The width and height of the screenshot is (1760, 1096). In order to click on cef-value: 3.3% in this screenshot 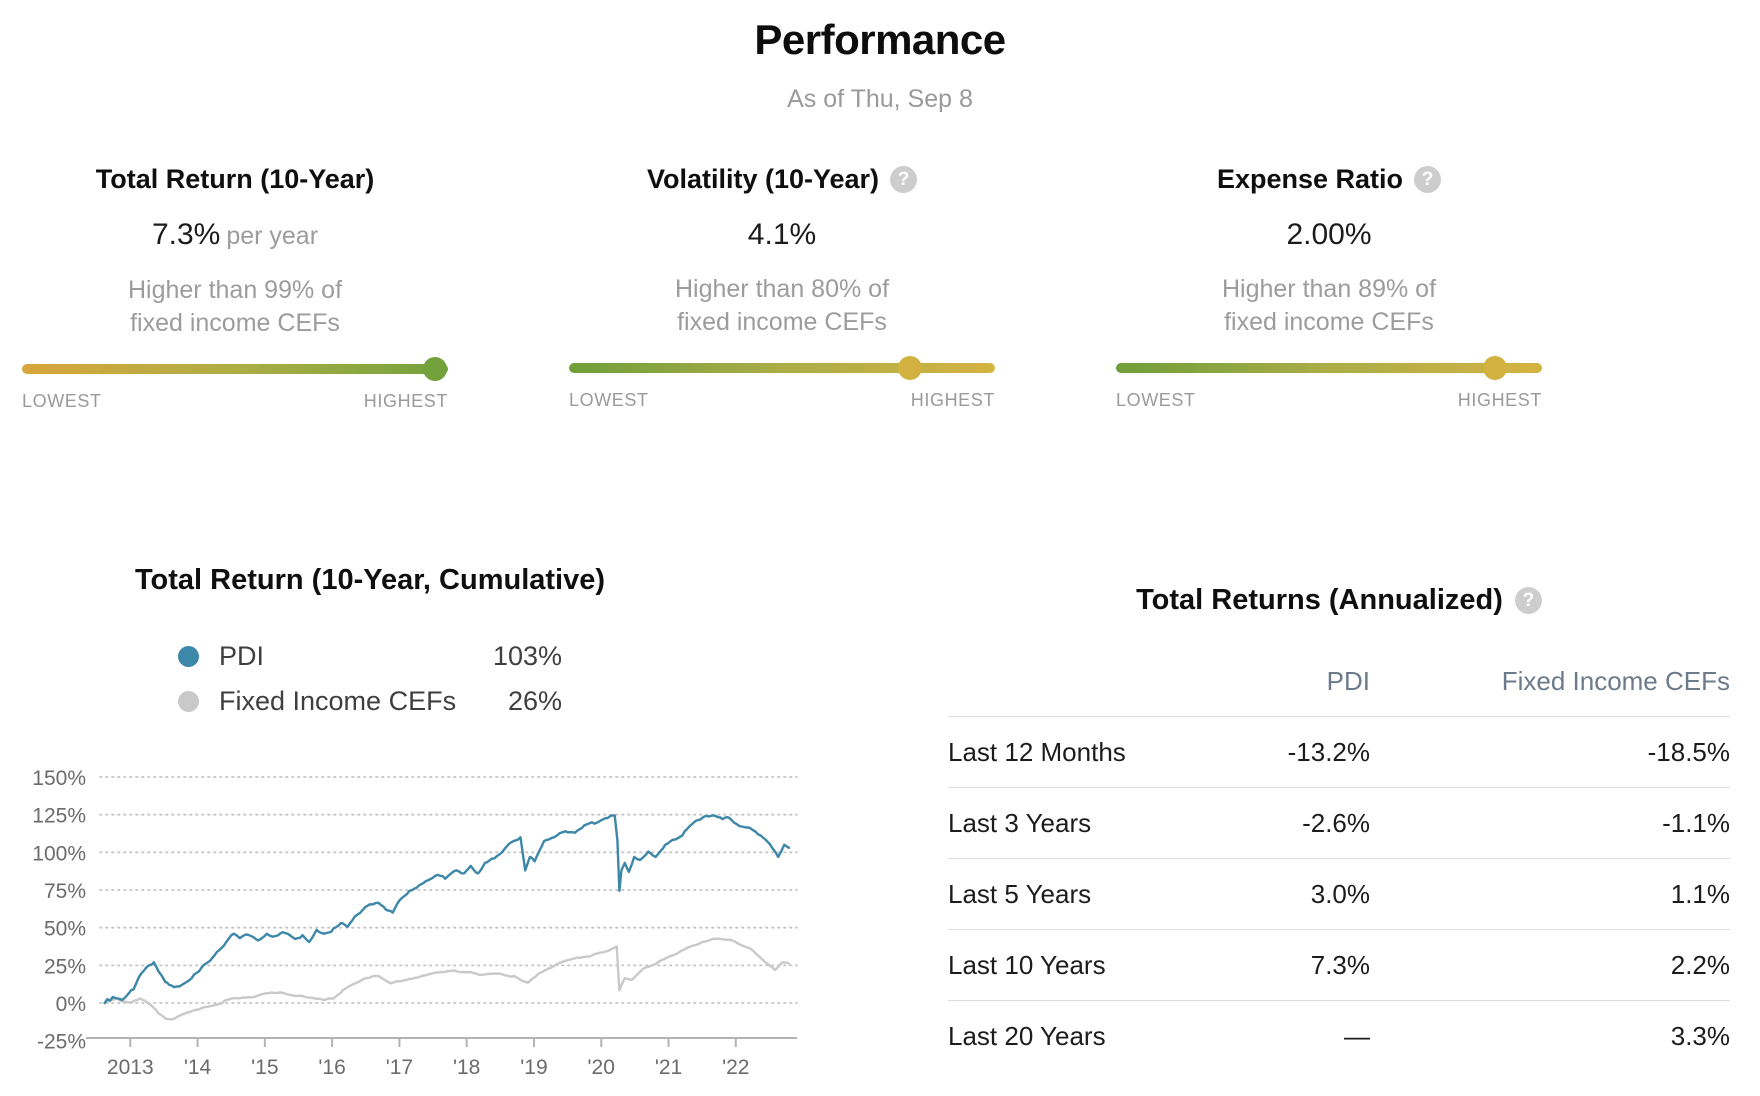, I will do `click(1700, 1035)`.